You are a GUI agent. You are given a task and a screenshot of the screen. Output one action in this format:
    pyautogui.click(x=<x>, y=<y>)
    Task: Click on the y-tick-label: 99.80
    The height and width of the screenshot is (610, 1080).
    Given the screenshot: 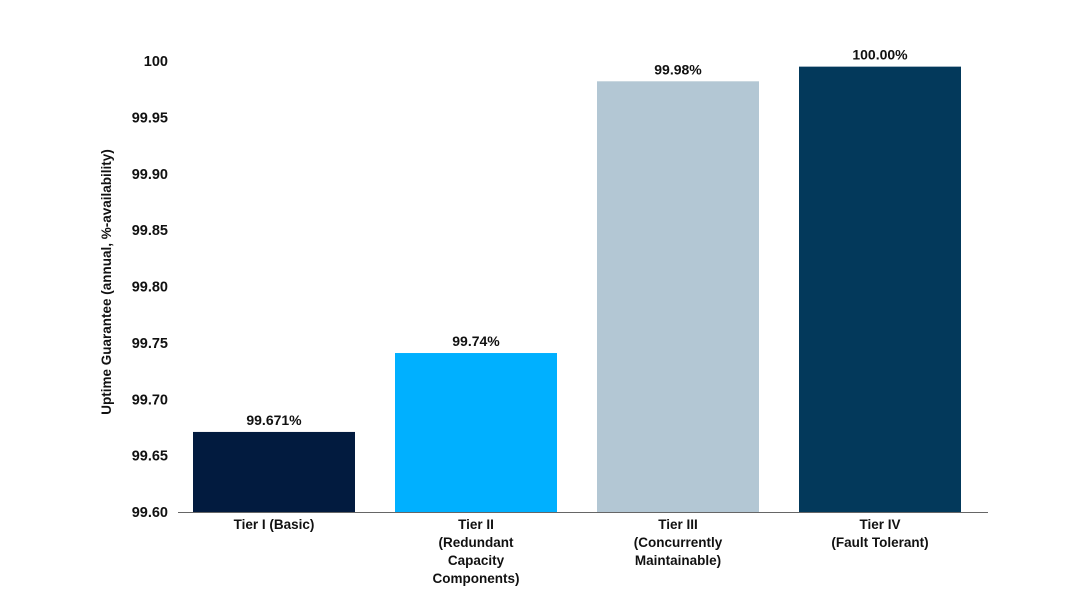 What is the action you would take?
    pyautogui.click(x=150, y=288)
    